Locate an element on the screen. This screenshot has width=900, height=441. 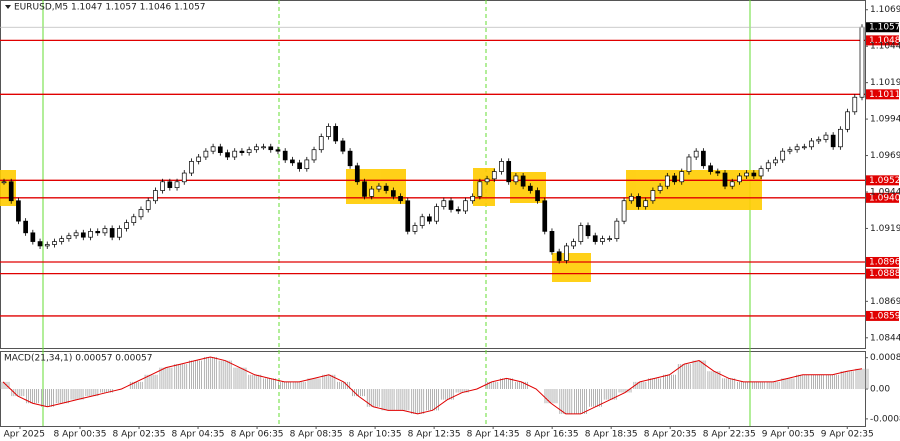
level-label: 1.0859 is located at coordinates (884, 316).